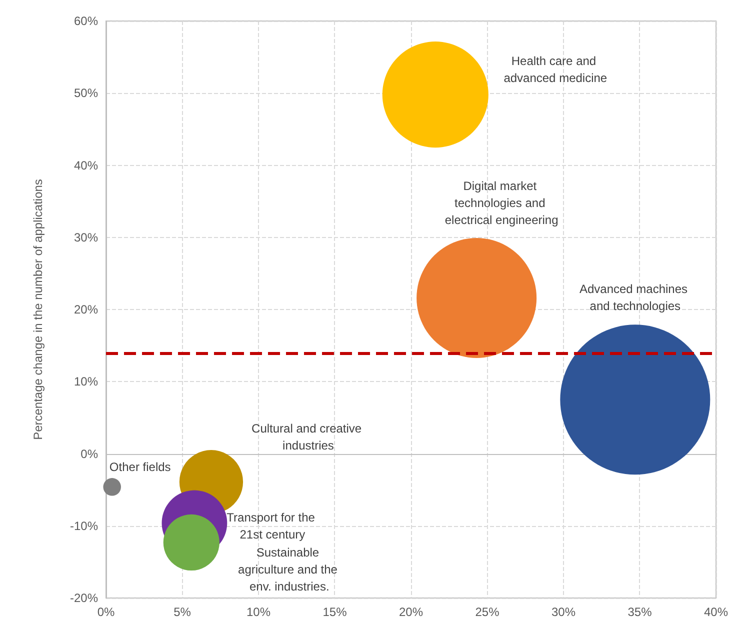 This screenshot has height=626, width=731. Describe the element at coordinates (563, 612) in the screenshot. I see `x-tick-label: 30%` at that location.